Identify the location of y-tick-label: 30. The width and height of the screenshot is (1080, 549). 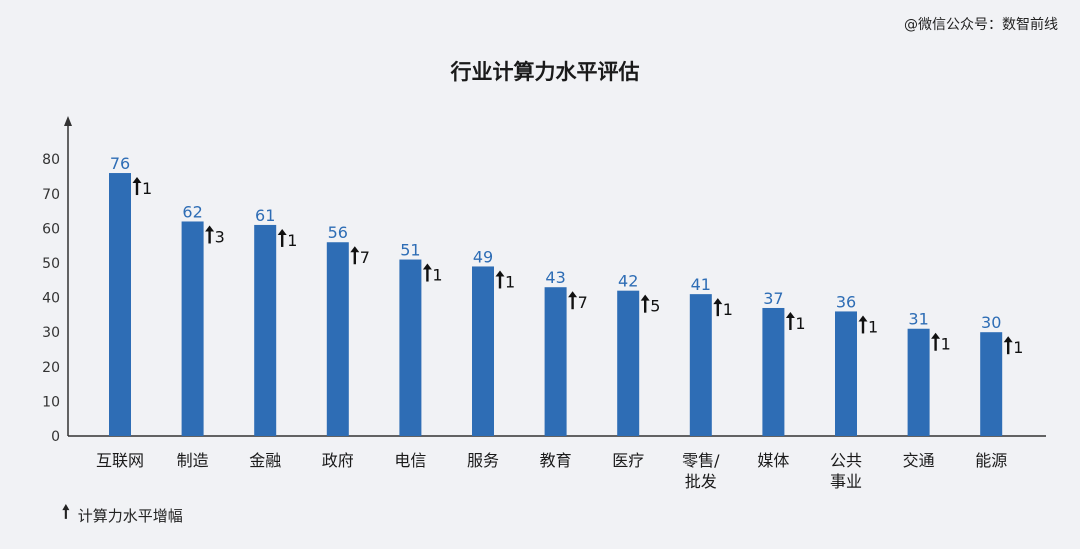
(51, 333).